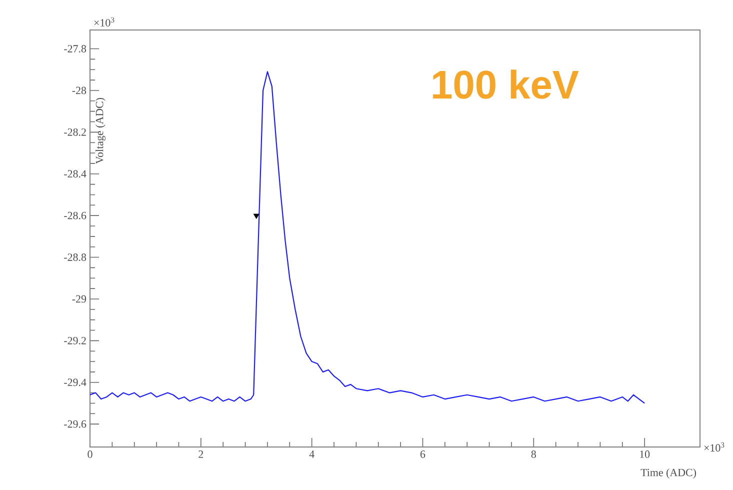 The image size is (733, 490). Describe the element at coordinates (75, 216) in the screenshot. I see `y-tick-label: -28.6` at that location.